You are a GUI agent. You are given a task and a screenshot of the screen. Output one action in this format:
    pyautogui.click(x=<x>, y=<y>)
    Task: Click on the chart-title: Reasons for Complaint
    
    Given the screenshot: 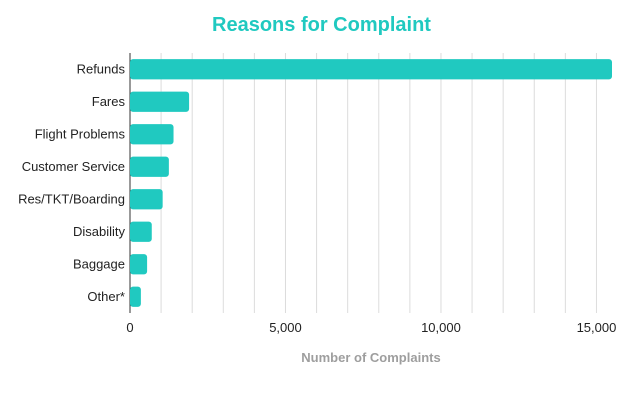 What is the action you would take?
    pyautogui.click(x=321, y=25)
    